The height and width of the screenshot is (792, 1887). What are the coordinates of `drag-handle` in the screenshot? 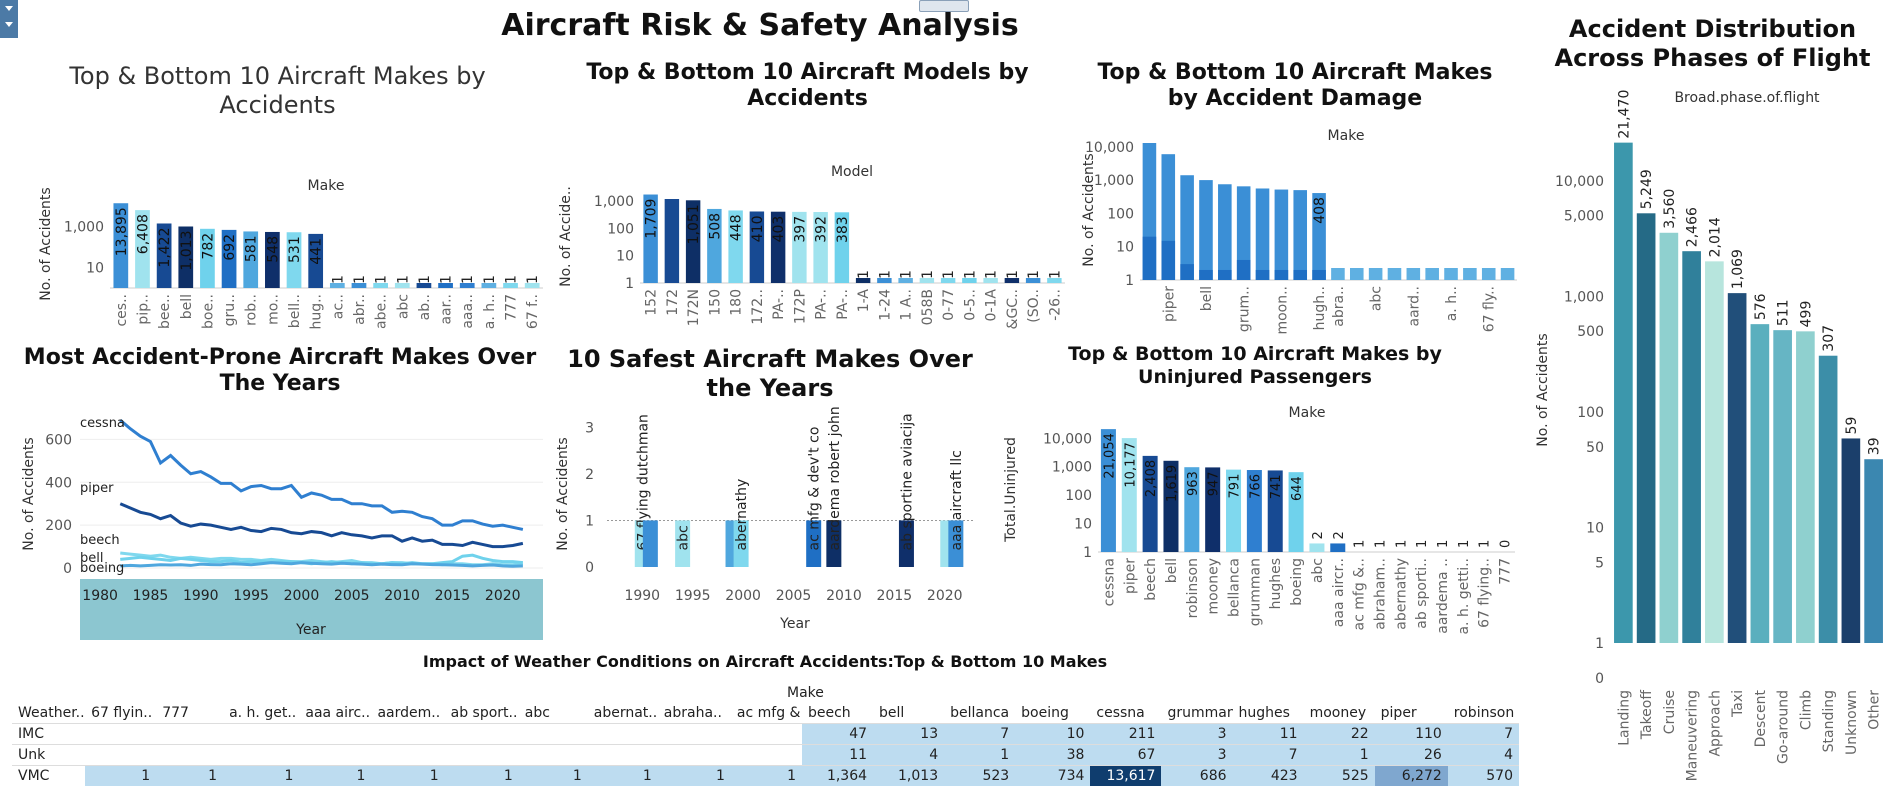 It's located at (944, 6).